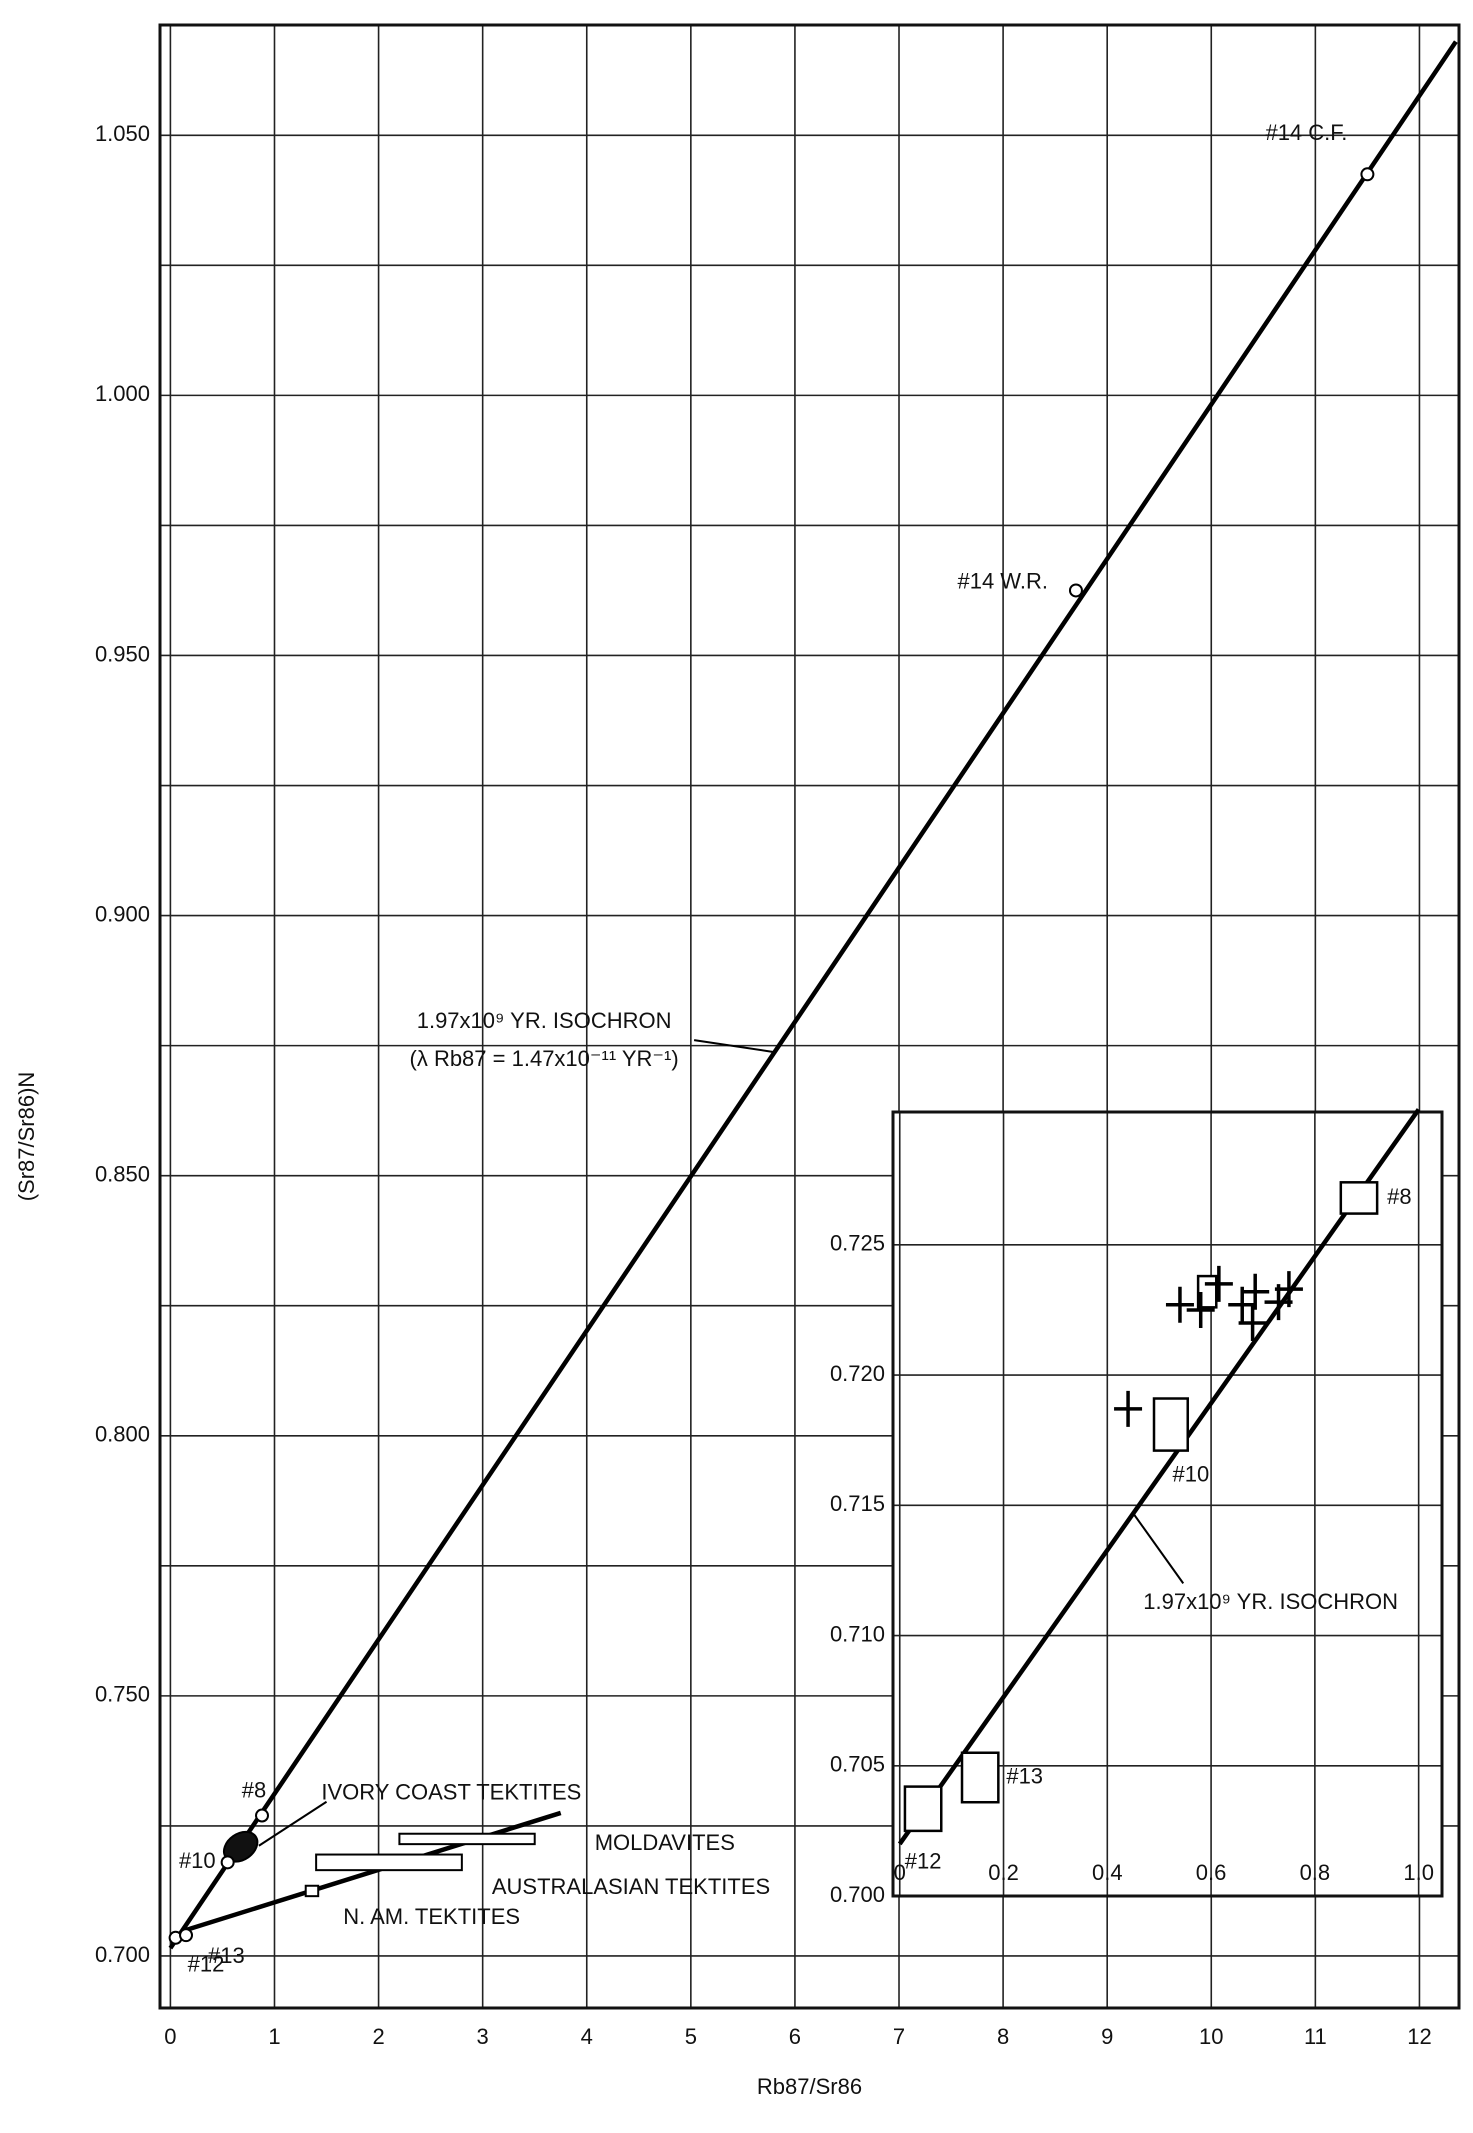 The width and height of the screenshot is (1473, 2133). I want to click on x-tick-label: 4, so click(587, 2036).